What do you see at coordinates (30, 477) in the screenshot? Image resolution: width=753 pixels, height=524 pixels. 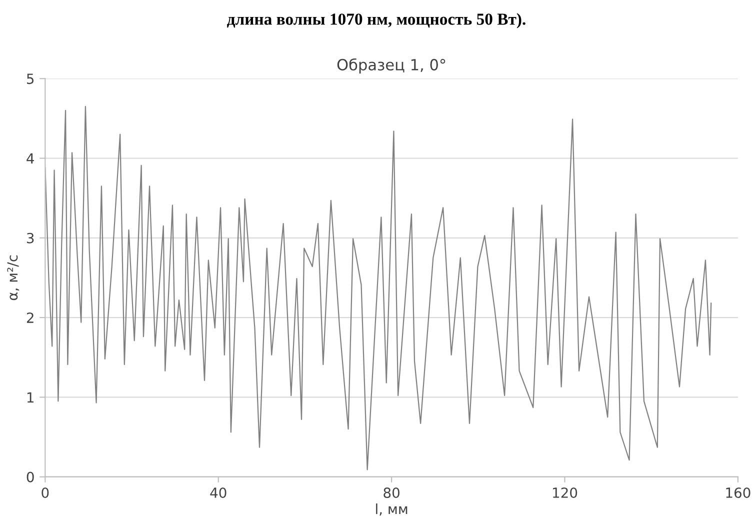 I see `y-tick-label: 0` at bounding box center [30, 477].